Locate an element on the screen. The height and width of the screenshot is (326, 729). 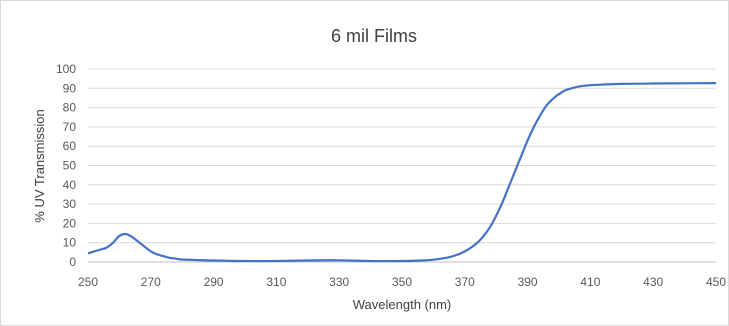
x-tick-label: 370 is located at coordinates (465, 282).